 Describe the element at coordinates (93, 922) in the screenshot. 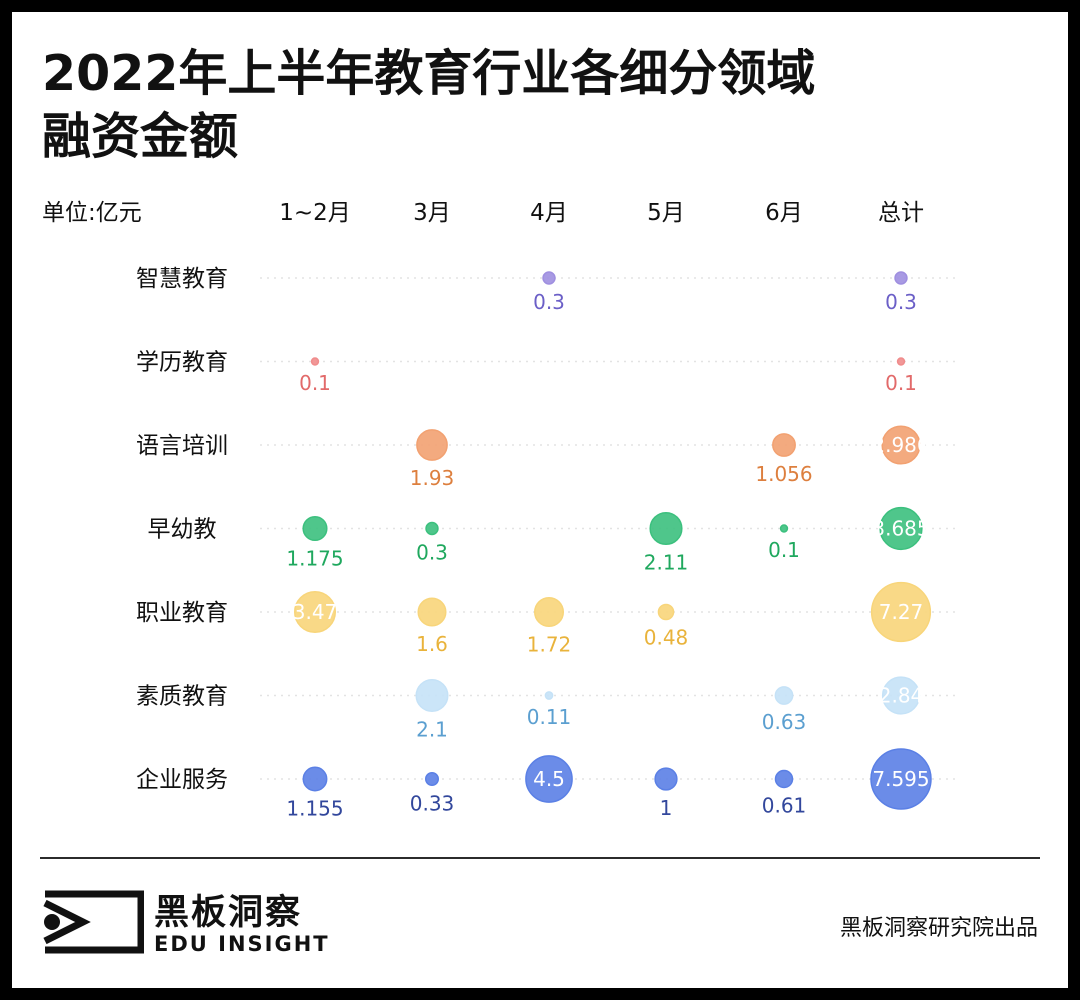

I see `edu-insight-logo-icon` at that location.